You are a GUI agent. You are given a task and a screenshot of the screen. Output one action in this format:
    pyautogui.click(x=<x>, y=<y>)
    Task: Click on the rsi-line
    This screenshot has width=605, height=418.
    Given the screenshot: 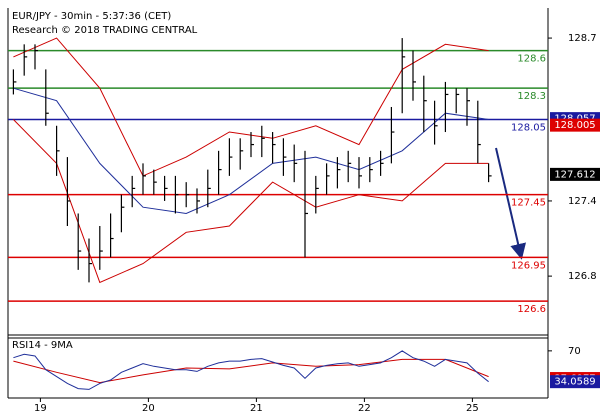 What is the action you would take?
    pyautogui.click(x=251, y=370)
    